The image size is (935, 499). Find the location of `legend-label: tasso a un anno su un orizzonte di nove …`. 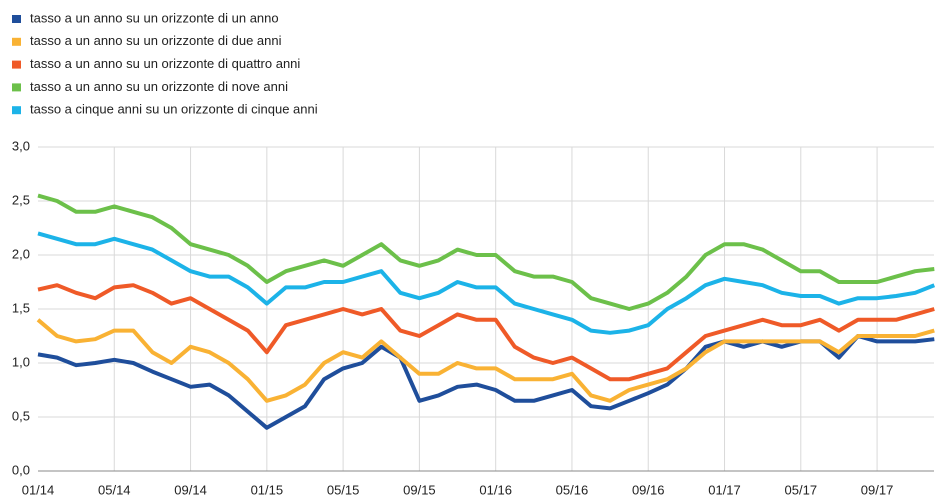

legend-label: tasso a un anno su un orizzonte di nove … is located at coordinates (159, 86).